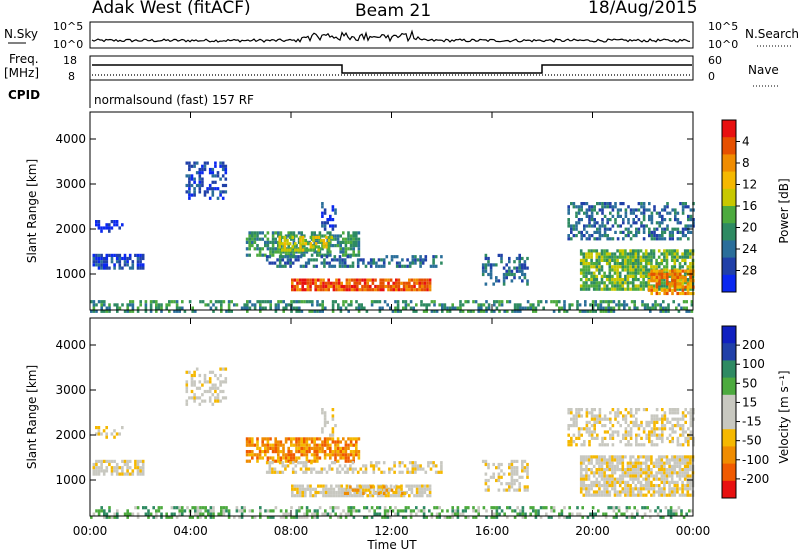 Image resolution: width=800 pixels, height=554 pixels. What do you see at coordinates (392, 69) in the screenshot?
I see `freq-trace` at bounding box center [392, 69].